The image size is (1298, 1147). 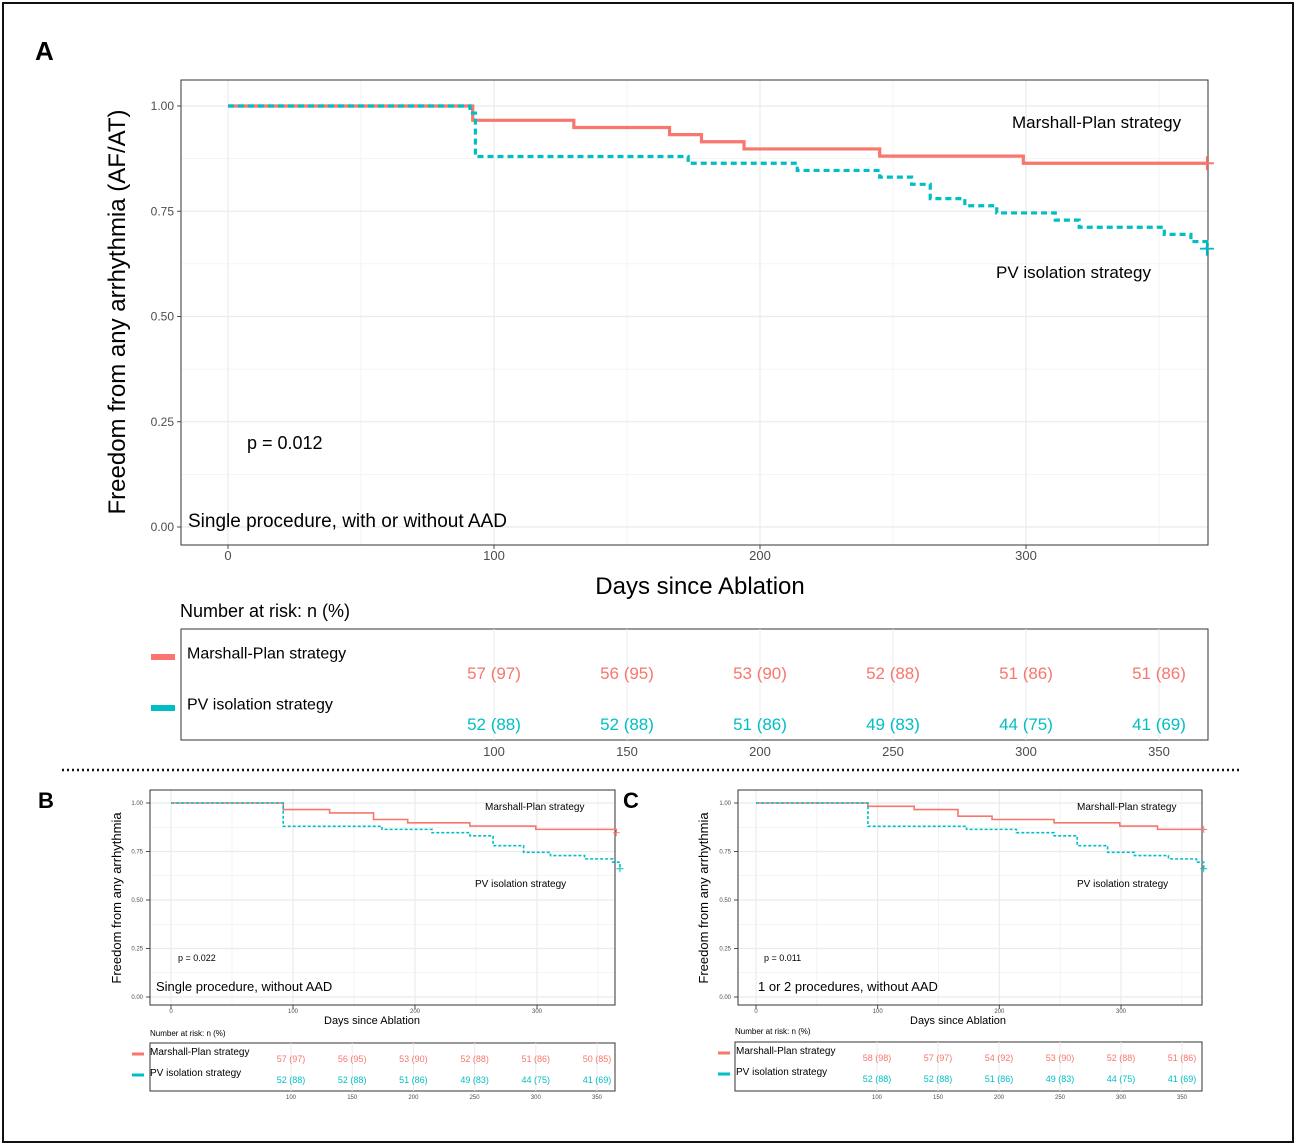 What do you see at coordinates (627, 673) in the screenshot?
I see `risk-cell-value: 56 (95)` at bounding box center [627, 673].